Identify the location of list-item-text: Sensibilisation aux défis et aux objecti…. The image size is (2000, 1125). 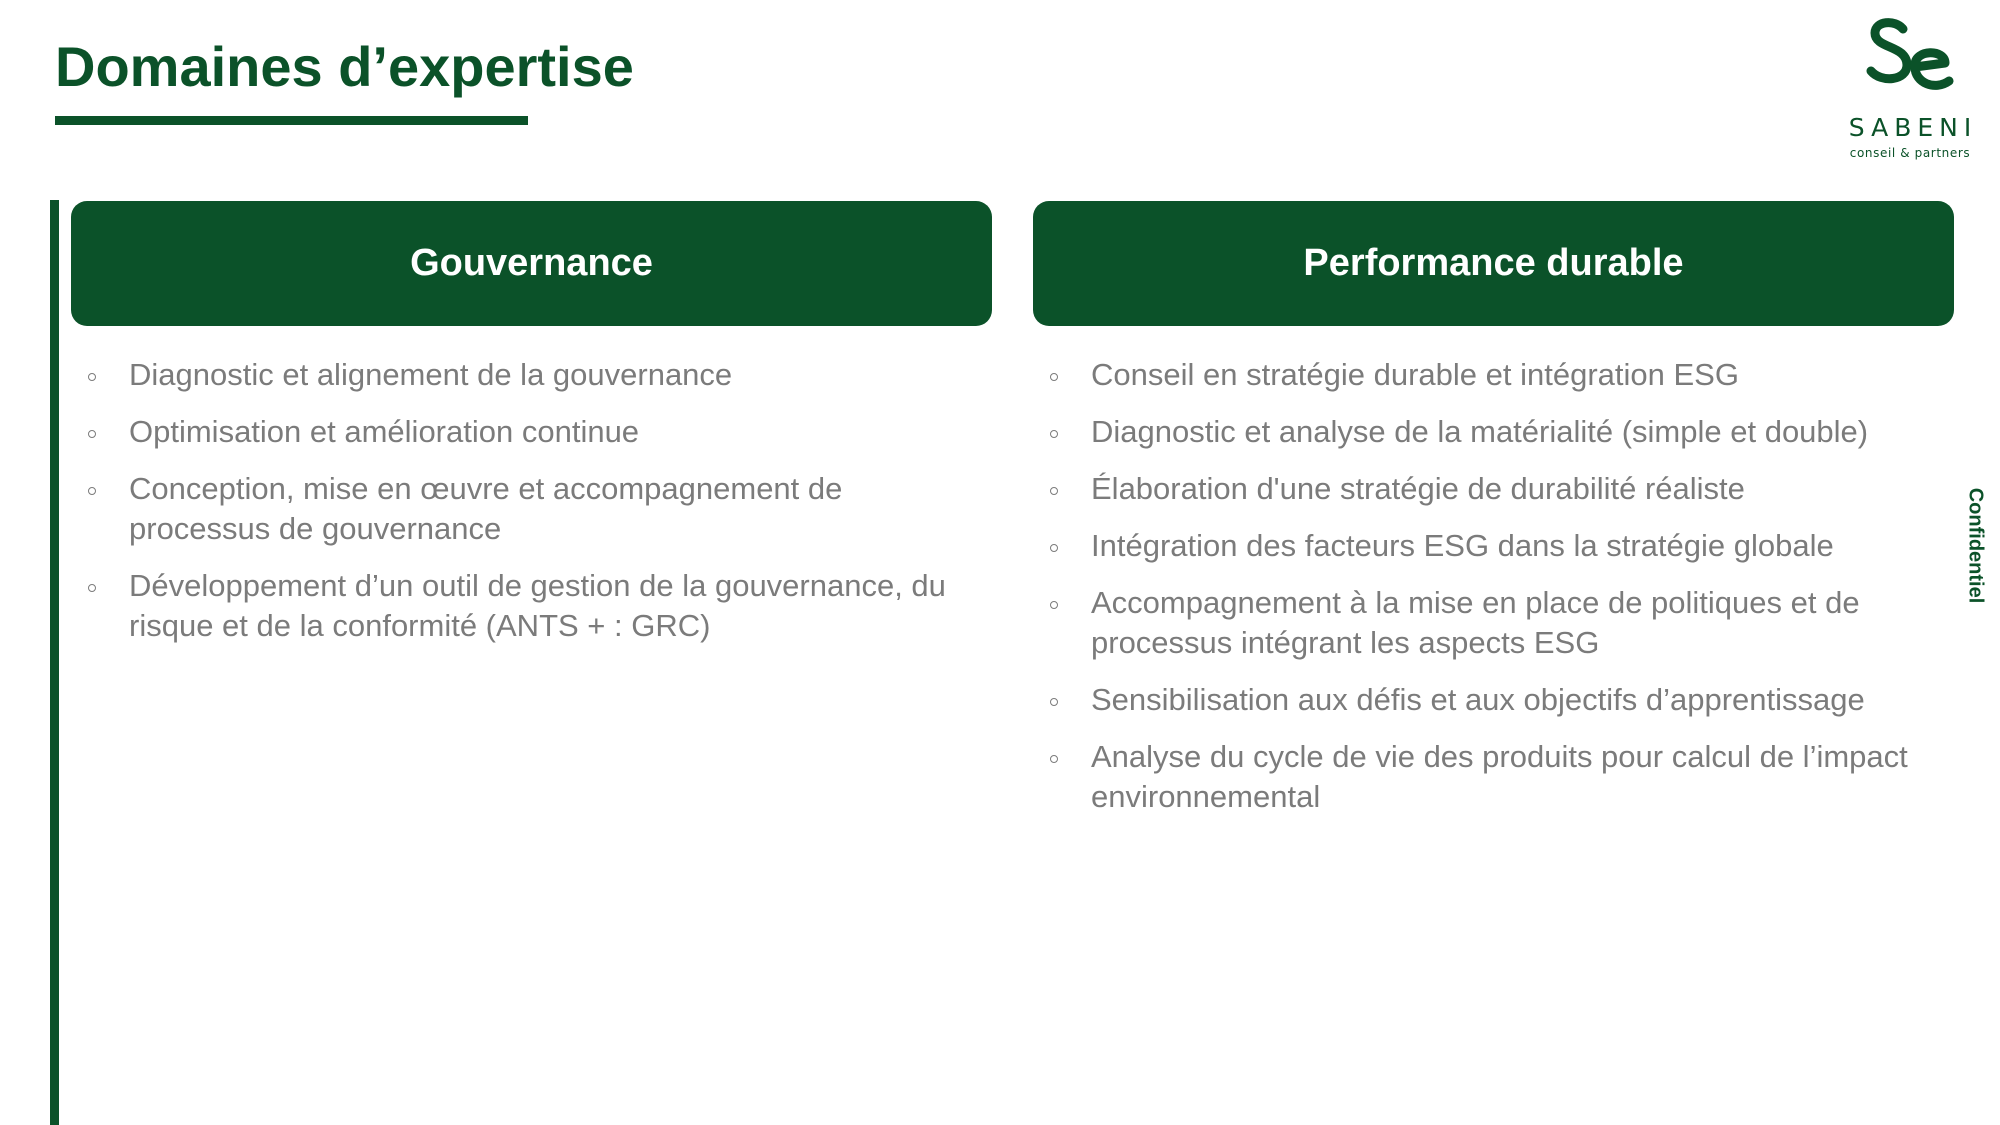
(1478, 699).